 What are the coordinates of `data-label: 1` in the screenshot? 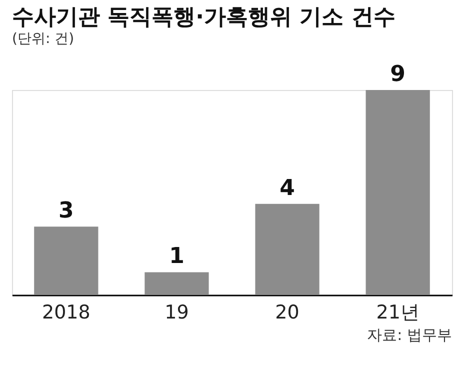 It's located at (176, 257).